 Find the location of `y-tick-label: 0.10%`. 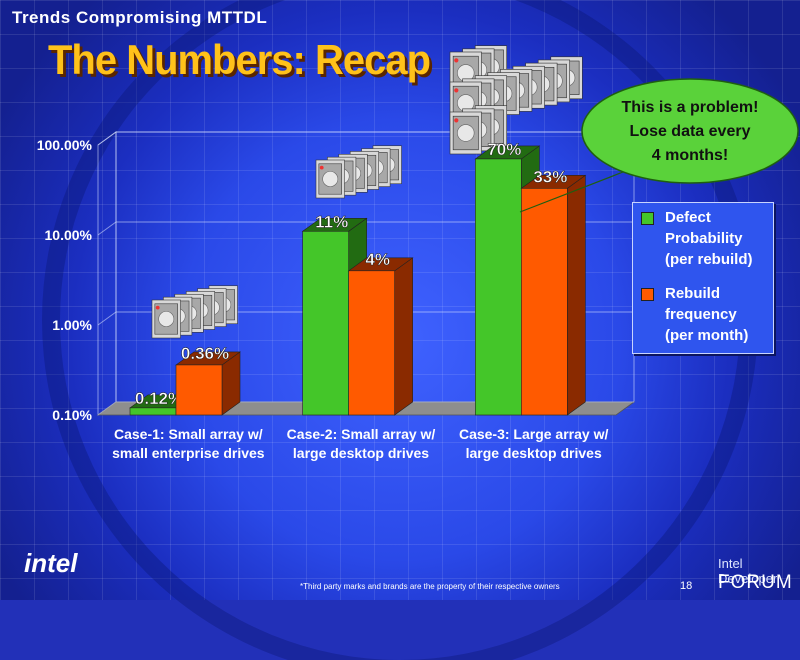

y-tick-label: 0.10% is located at coordinates (72, 415).